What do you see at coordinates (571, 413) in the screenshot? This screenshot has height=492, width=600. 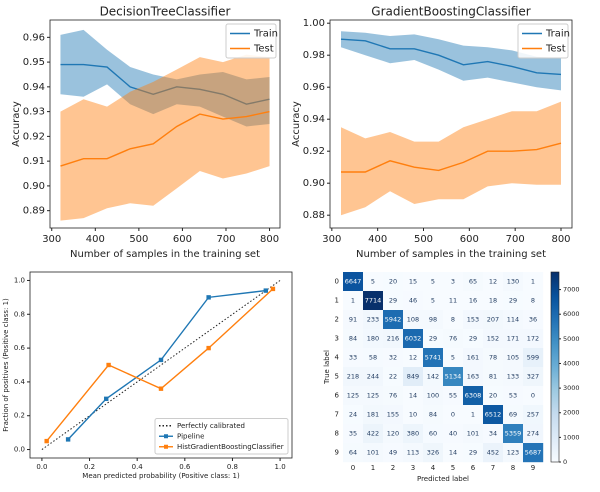 I see `colorbar-tick-label: 2000` at bounding box center [571, 413].